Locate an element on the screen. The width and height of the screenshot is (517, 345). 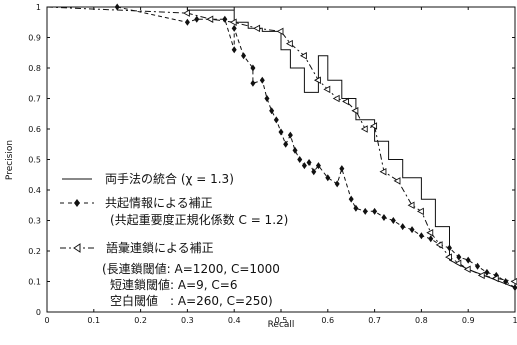
x-tick-label: 0.4 is located at coordinates (234, 320).